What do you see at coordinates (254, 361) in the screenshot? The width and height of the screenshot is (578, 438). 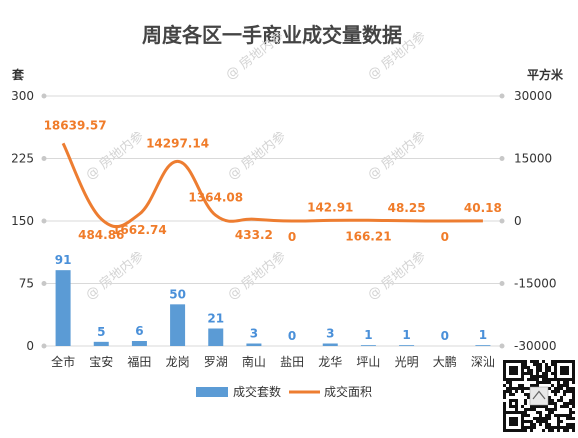 I see `x-tick-label: 南山` at bounding box center [254, 361].